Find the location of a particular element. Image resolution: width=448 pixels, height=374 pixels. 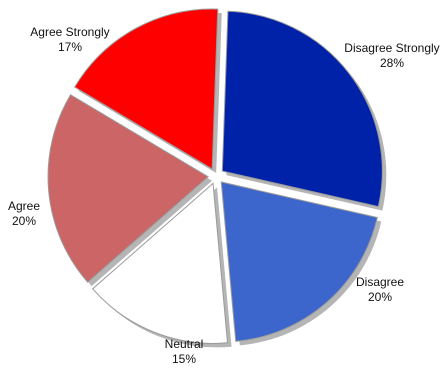

slice-label-name: Agree Strongly is located at coordinates (69, 32).